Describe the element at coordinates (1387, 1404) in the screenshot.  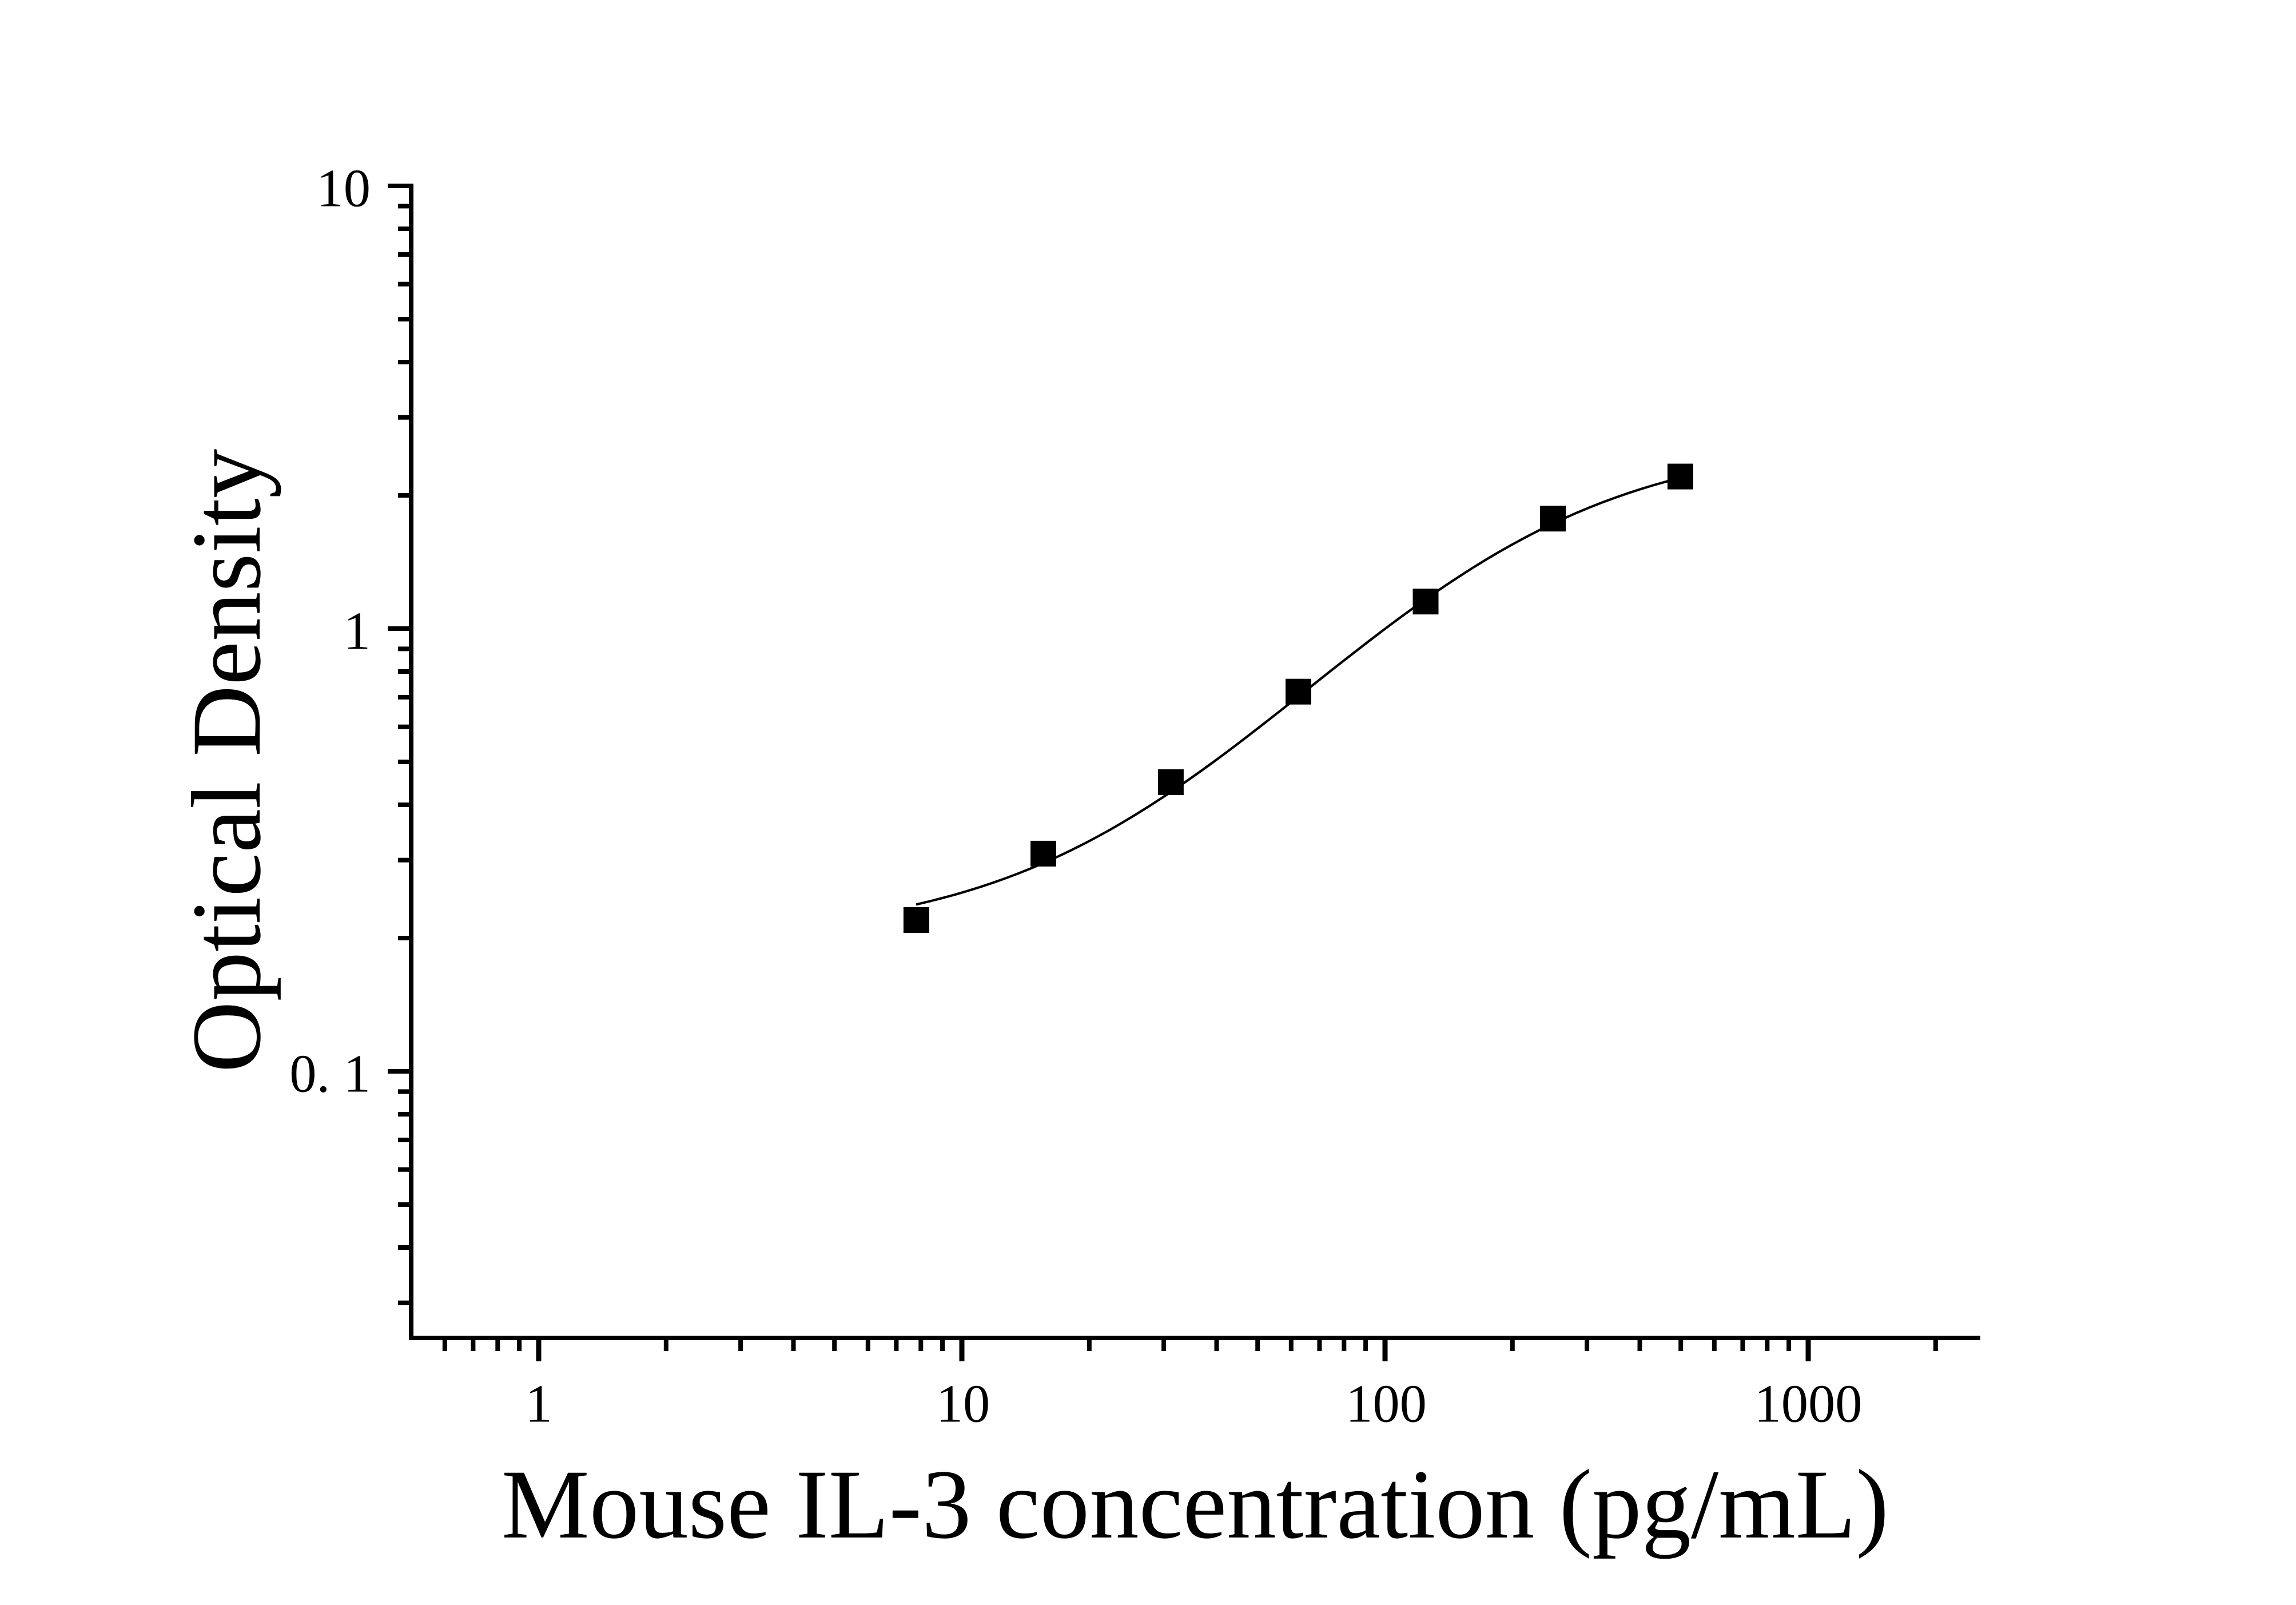
I see `svg-text: 100` at that location.